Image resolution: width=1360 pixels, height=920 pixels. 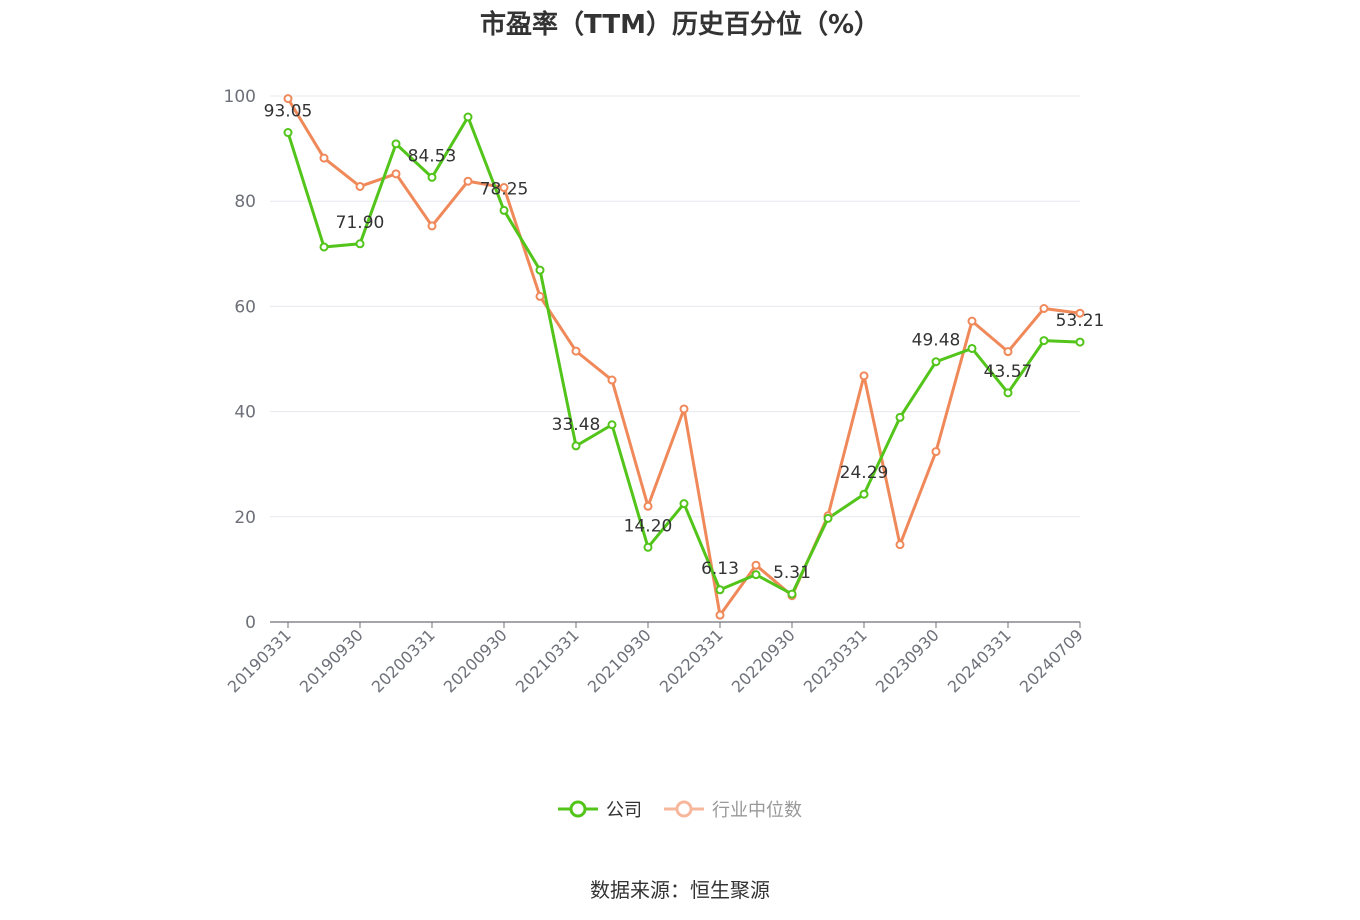 I want to click on x-tick-label: 20220930, so click(x=763, y=660).